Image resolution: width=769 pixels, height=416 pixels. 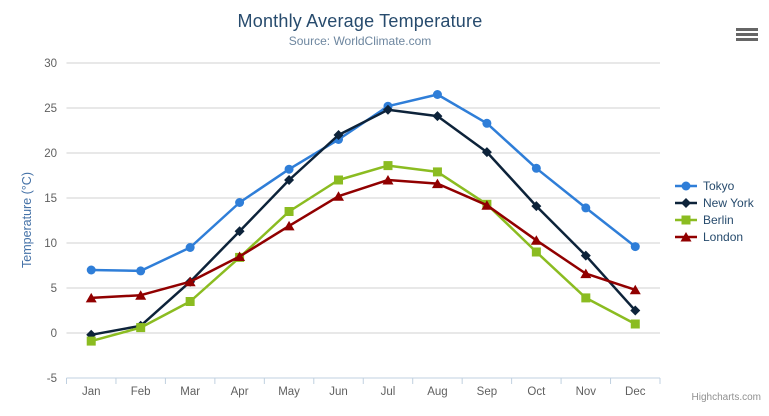 What do you see at coordinates (585, 255) in the screenshot?
I see `data-point-new-york-nov` at bounding box center [585, 255].